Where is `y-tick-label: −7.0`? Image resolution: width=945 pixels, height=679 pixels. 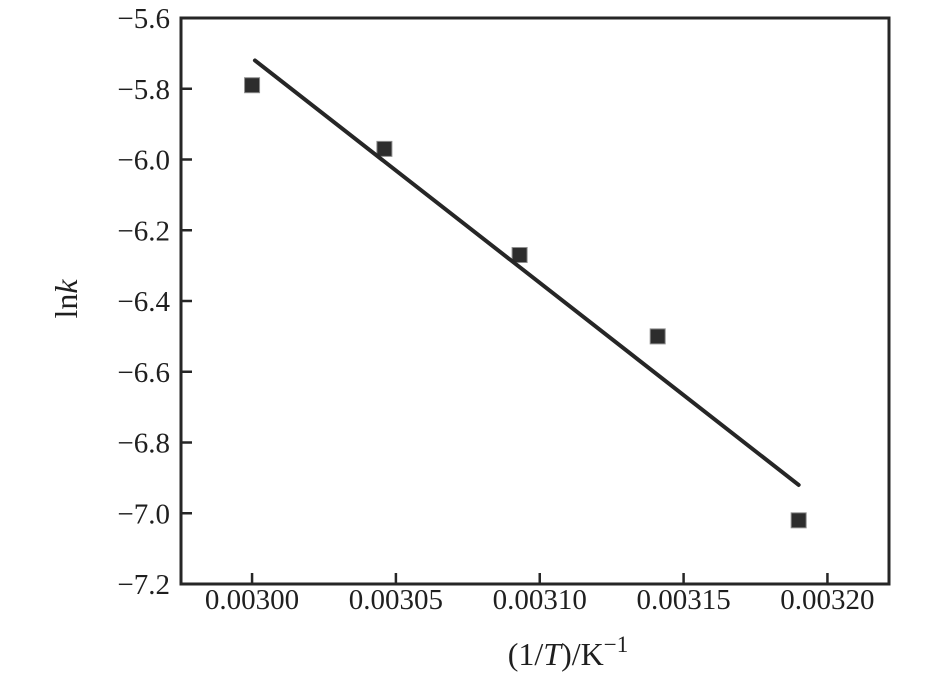
y-tick-label: −7.0 is located at coordinates (143, 514).